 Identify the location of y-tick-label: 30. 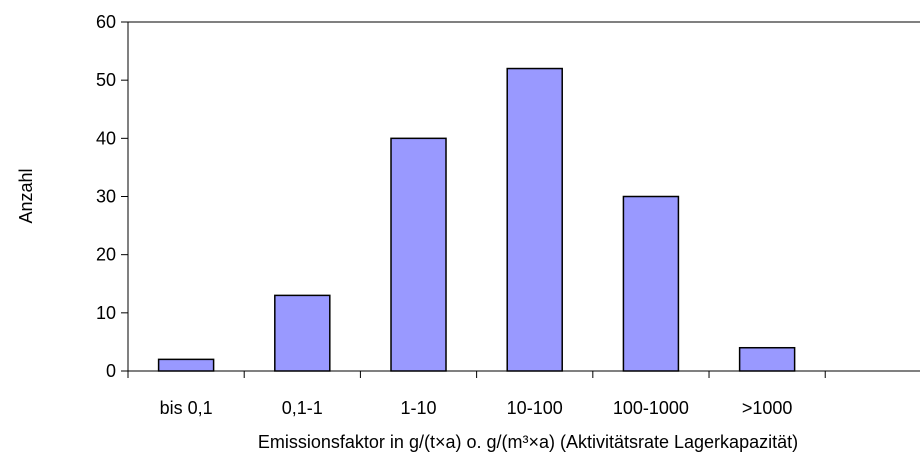
(106, 197).